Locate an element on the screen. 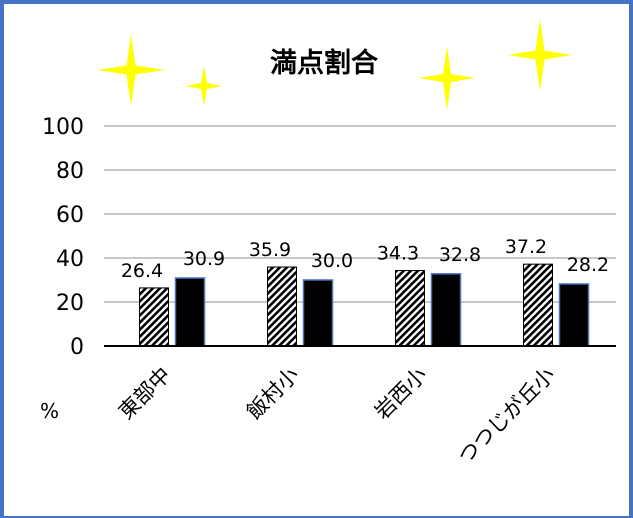 Image resolution: width=633 pixels, height=518 pixels. data-label: 30.0 is located at coordinates (332, 261).